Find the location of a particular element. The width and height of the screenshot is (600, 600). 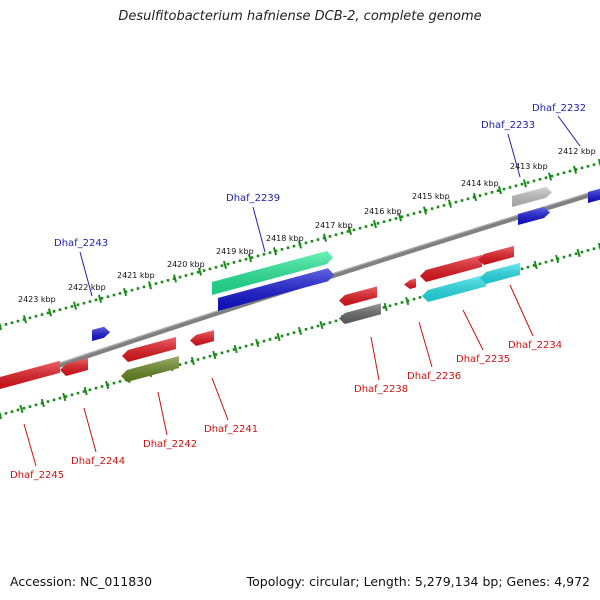

gene-2233-shade is located at coordinates (534, 215).